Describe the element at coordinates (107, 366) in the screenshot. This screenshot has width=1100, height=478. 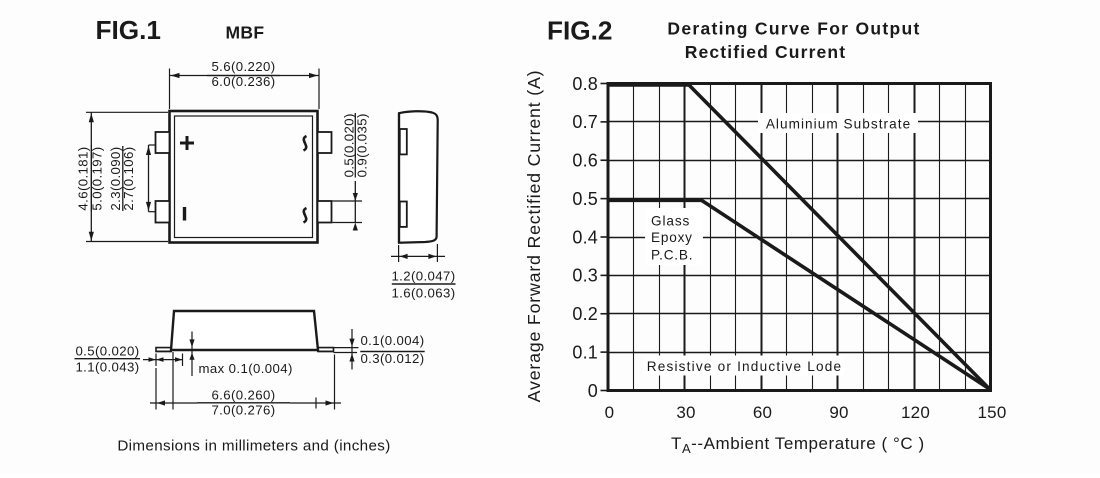
I see `svg-text: 1.1(0.043)` at that location.